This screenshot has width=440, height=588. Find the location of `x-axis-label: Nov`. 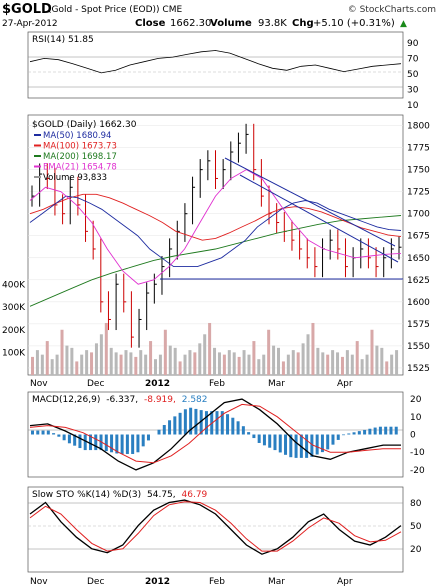

x-axis-label: Nov is located at coordinates (39, 384).